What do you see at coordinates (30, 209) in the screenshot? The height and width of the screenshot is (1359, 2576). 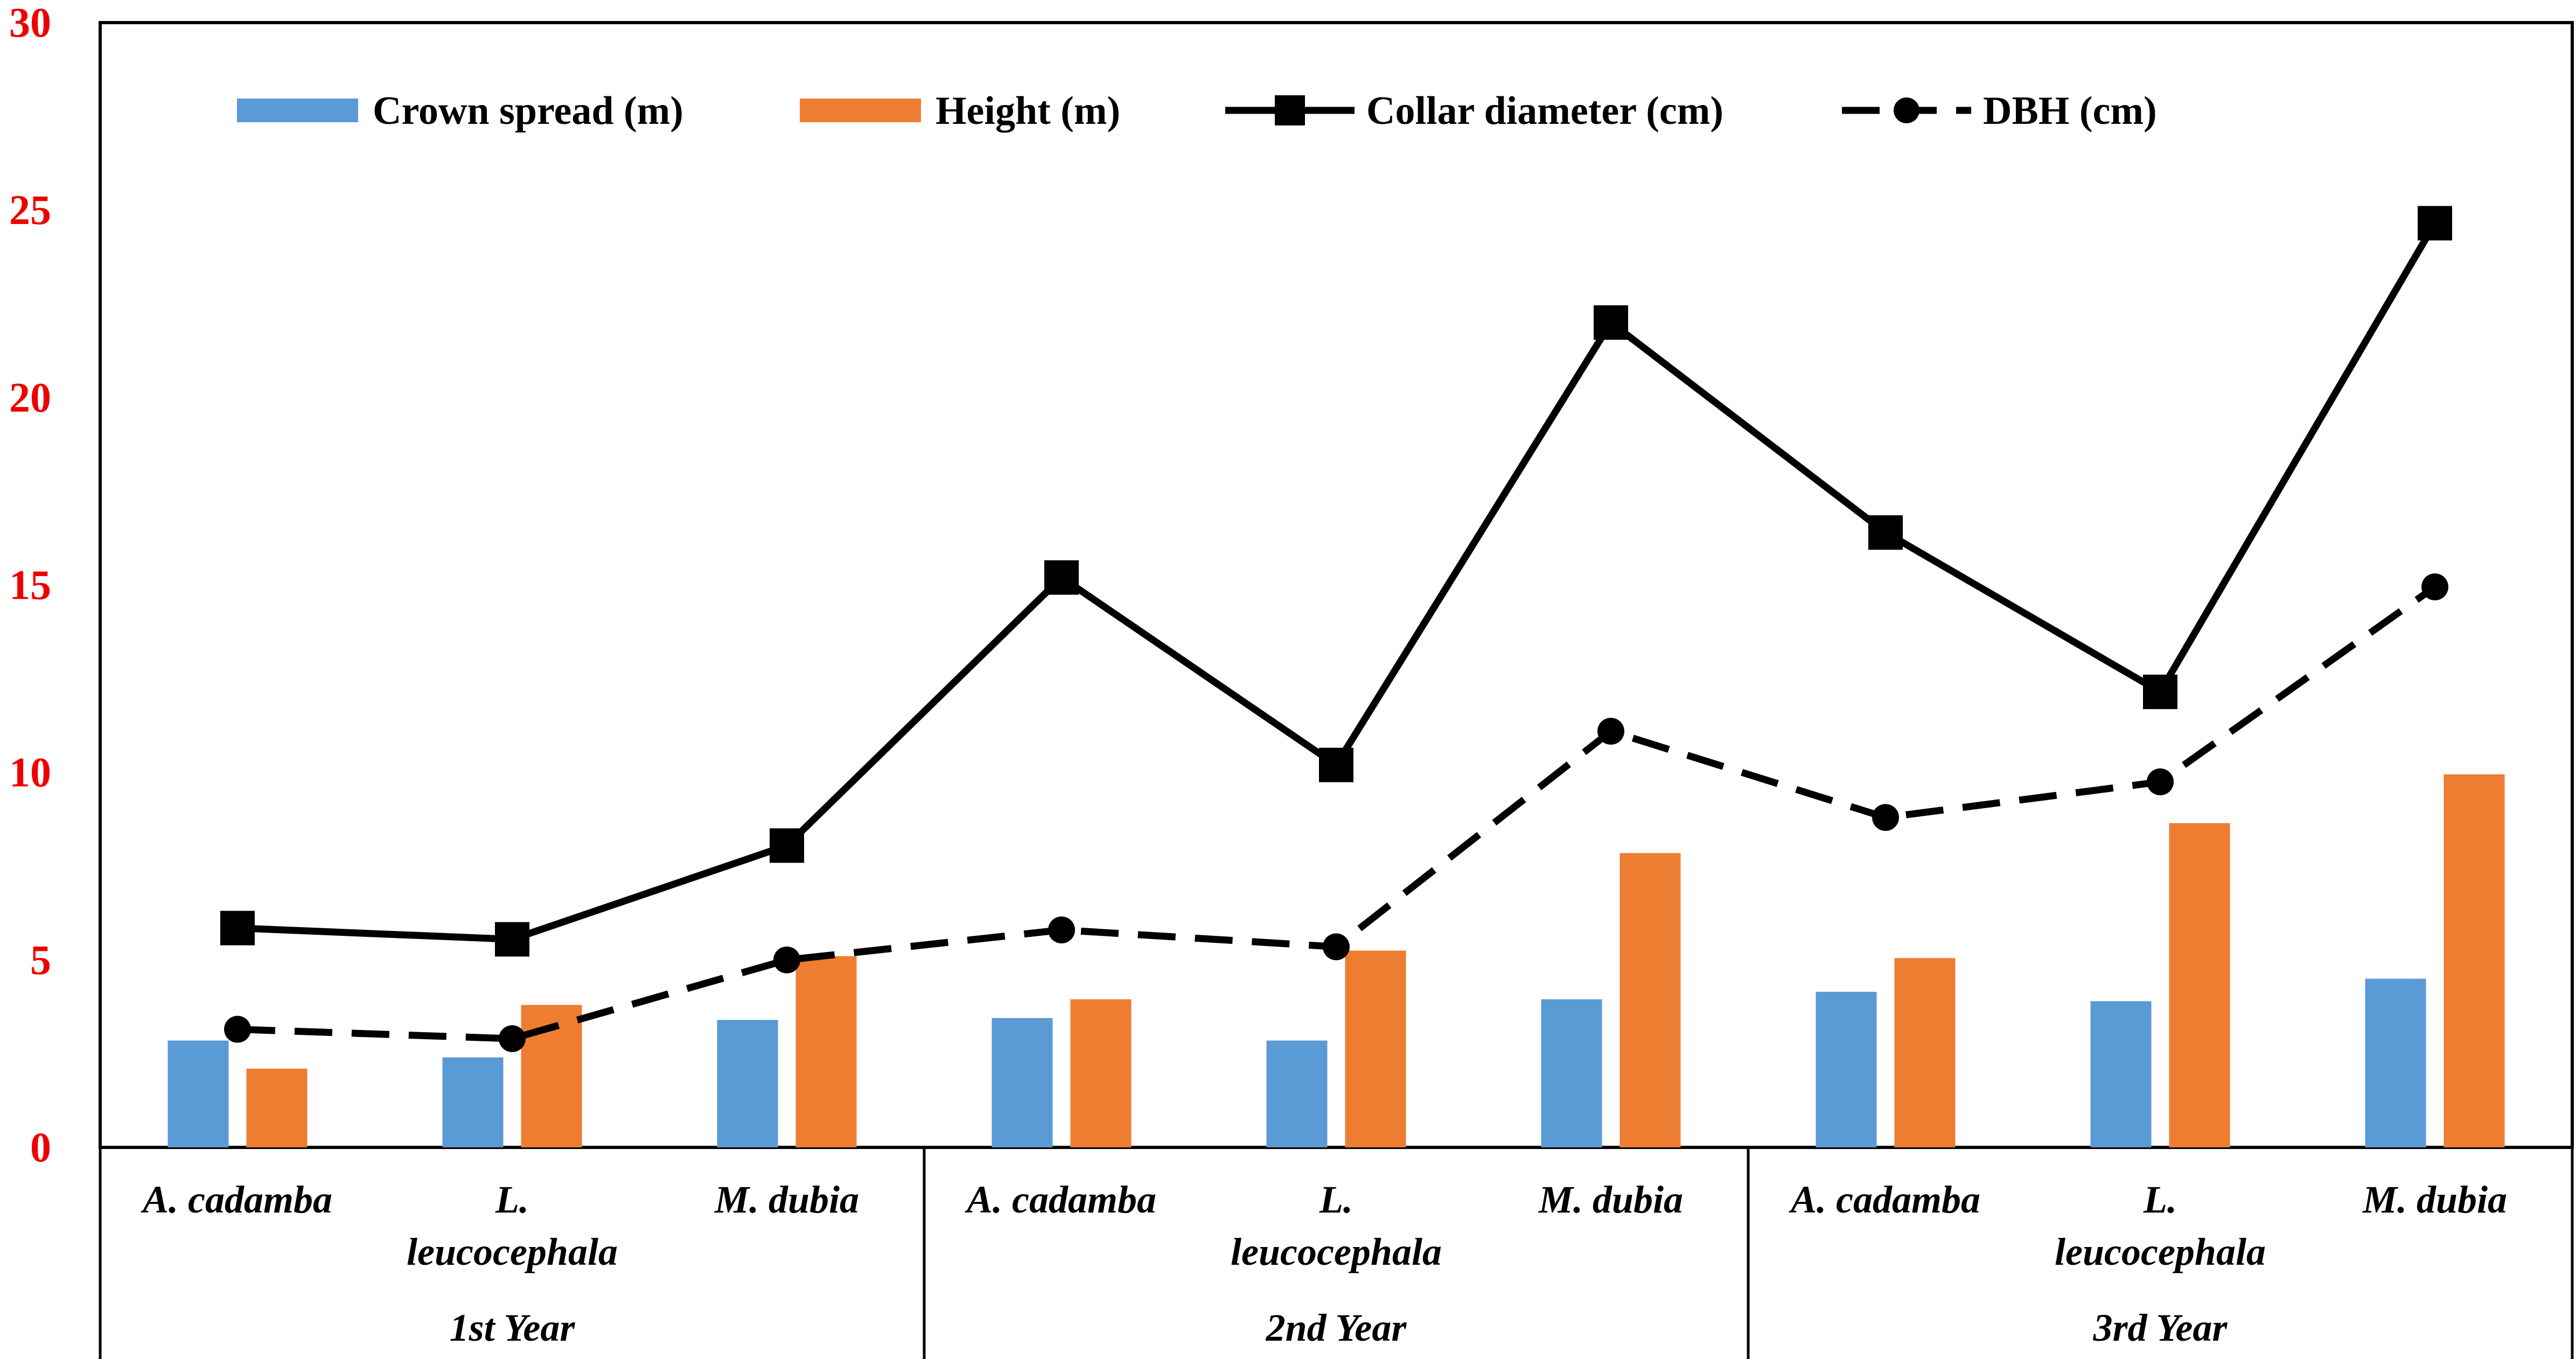 I see `y-tick-label: 25` at bounding box center [30, 209].